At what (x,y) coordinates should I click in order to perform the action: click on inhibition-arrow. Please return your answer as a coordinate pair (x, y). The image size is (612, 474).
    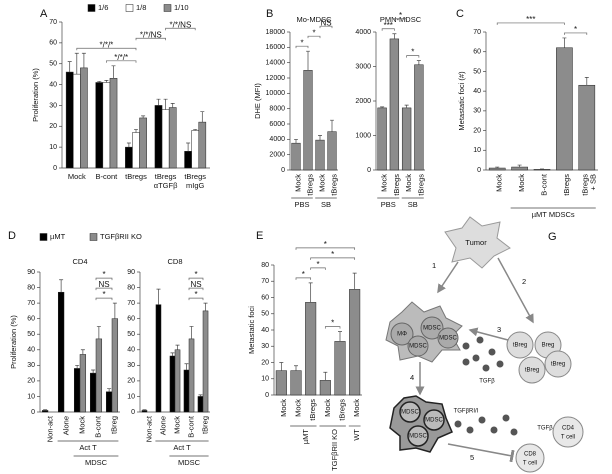
    Looking at the image, I should click on (481, 453).